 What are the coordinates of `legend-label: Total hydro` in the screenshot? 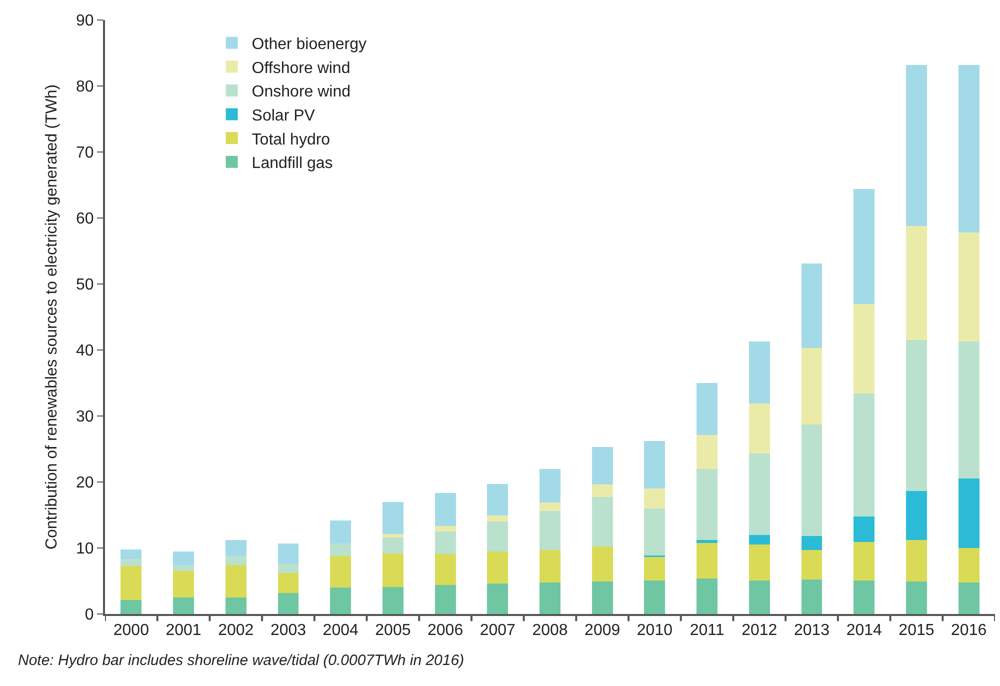 It's located at (291, 139).